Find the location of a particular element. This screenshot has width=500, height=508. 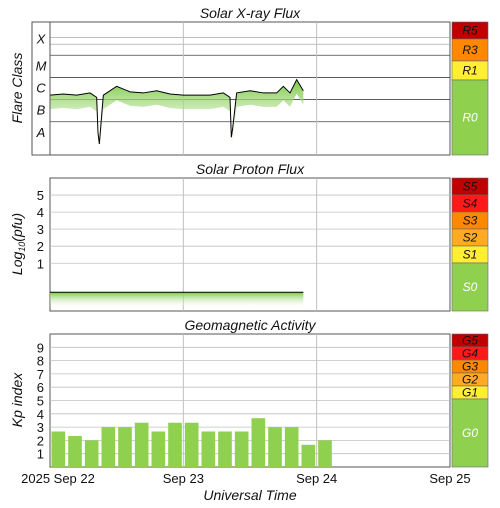

flare-class-column is located at coordinates (41, 88).